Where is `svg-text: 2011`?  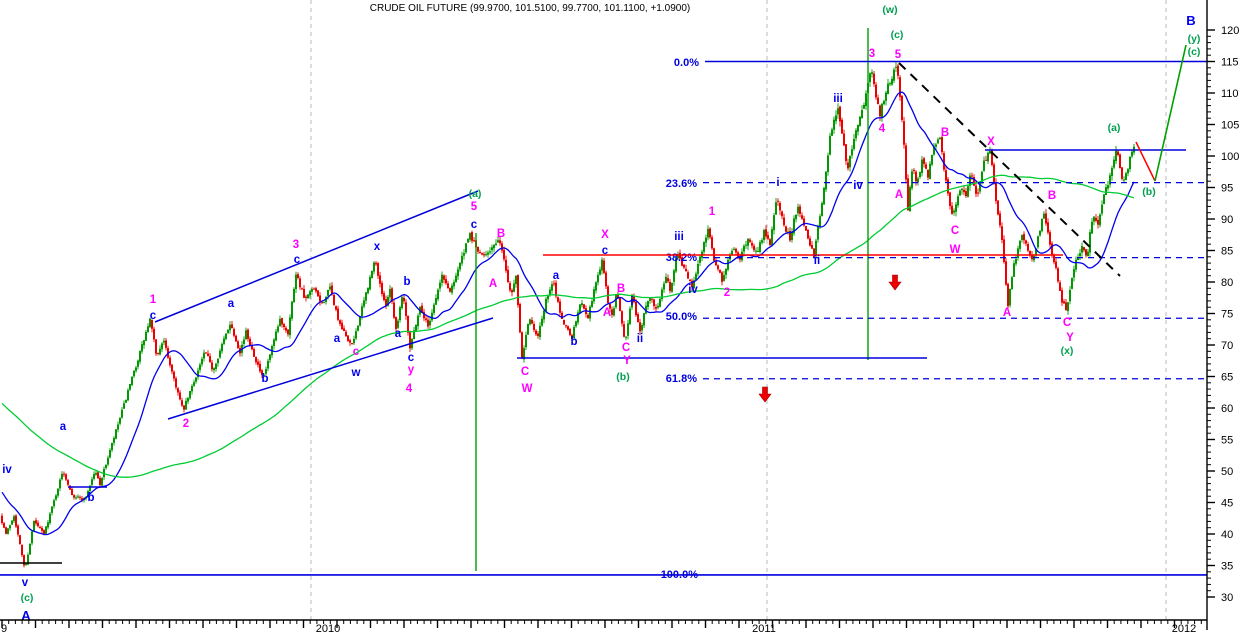 svg-text: 2011 is located at coordinates (764, 629).